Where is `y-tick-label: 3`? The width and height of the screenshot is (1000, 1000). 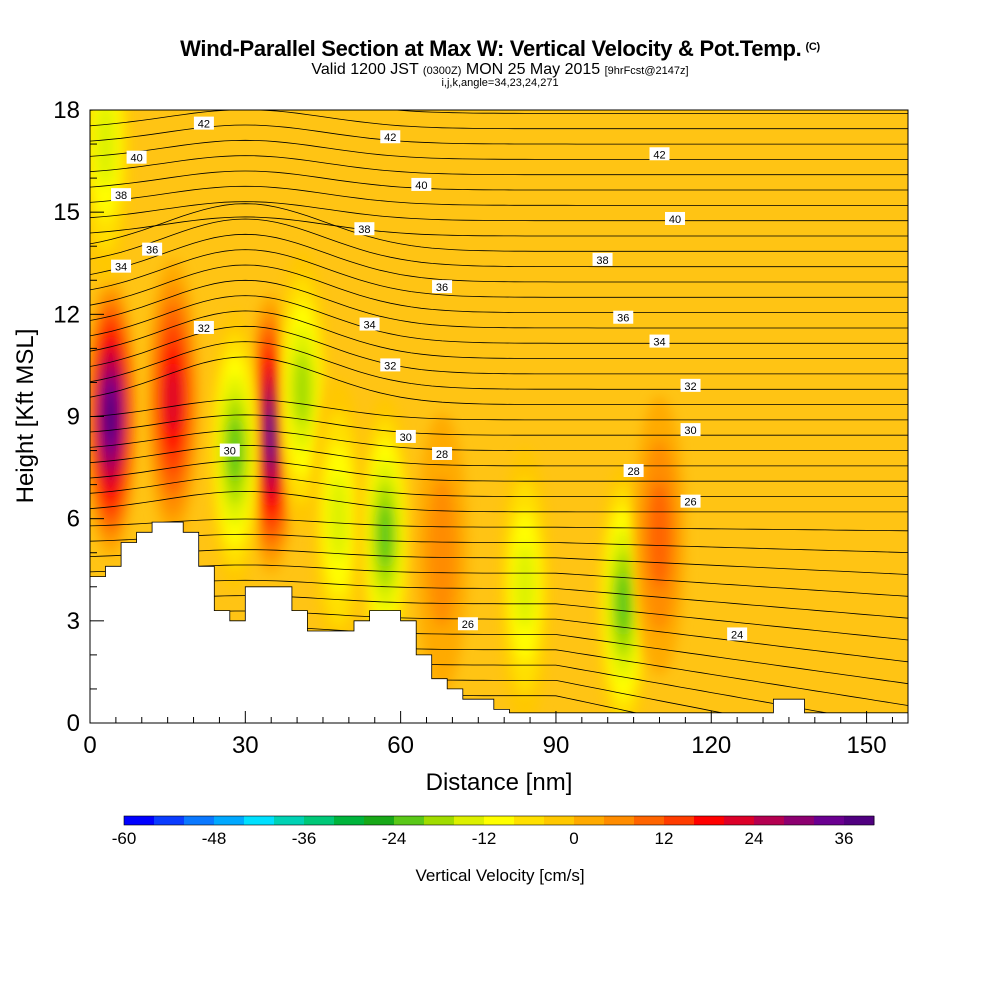 y-tick-label: 3 is located at coordinates (73, 621).